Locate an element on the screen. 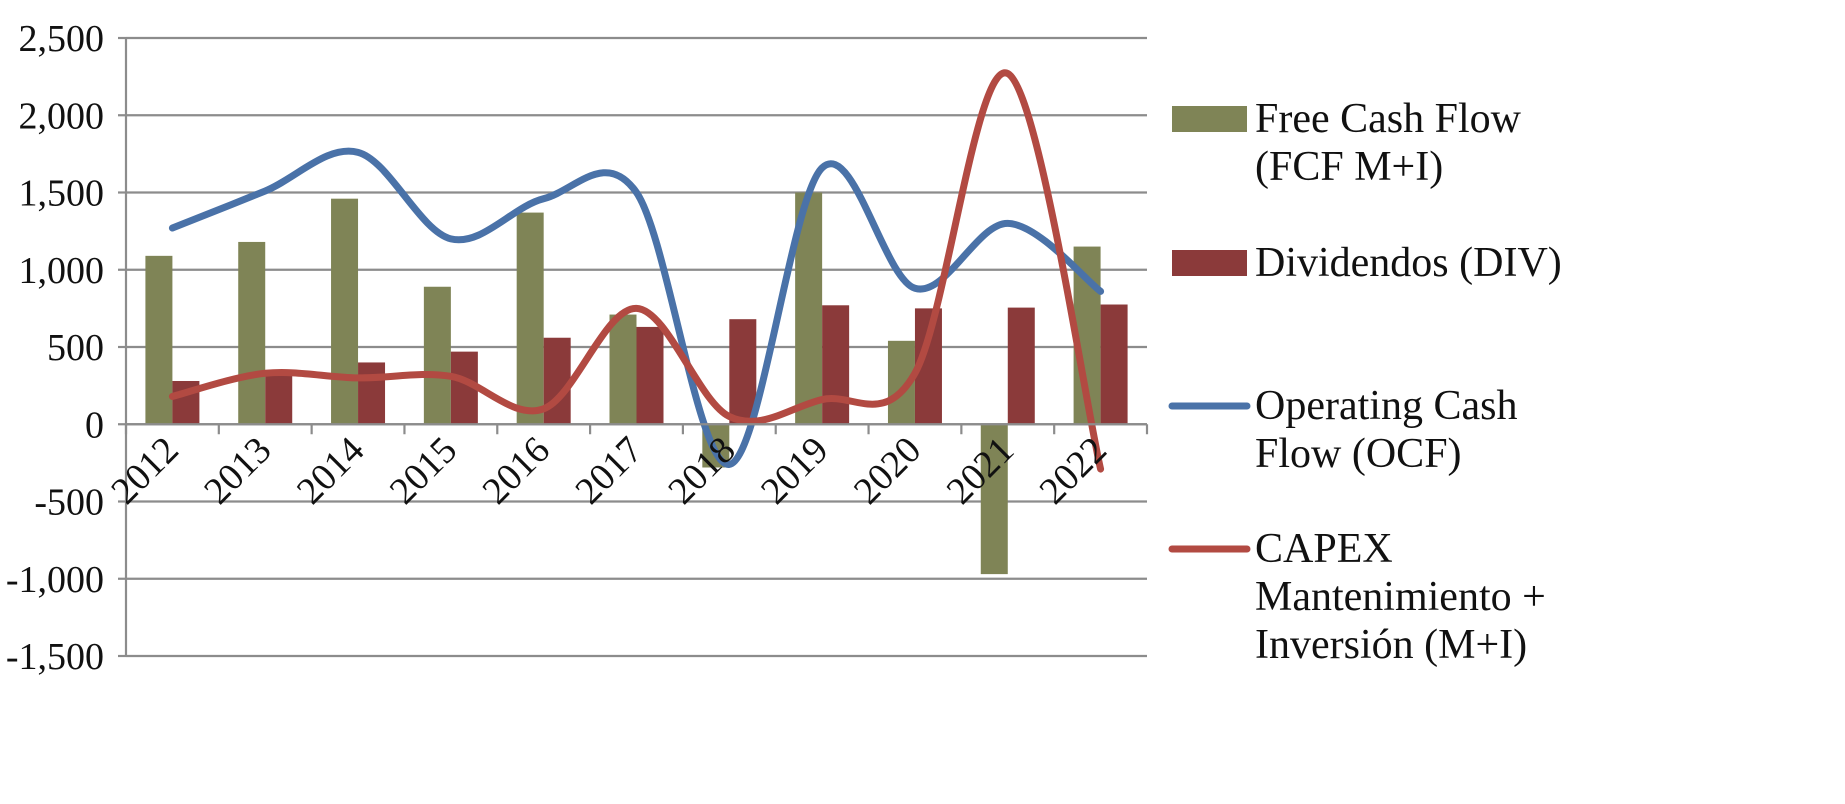 The width and height of the screenshot is (1845, 804). legend-label: (FCF M+I) is located at coordinates (1349, 167).